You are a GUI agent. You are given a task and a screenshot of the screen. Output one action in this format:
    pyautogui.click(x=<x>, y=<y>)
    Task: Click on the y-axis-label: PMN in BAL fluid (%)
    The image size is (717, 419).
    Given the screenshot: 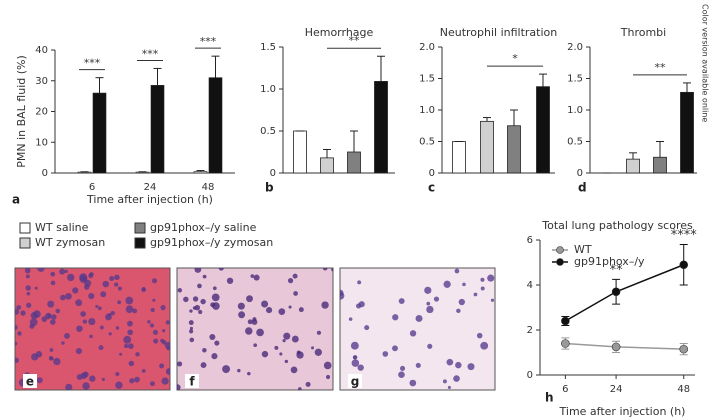 What is the action you would take?
    pyautogui.click(x=21, y=111)
    